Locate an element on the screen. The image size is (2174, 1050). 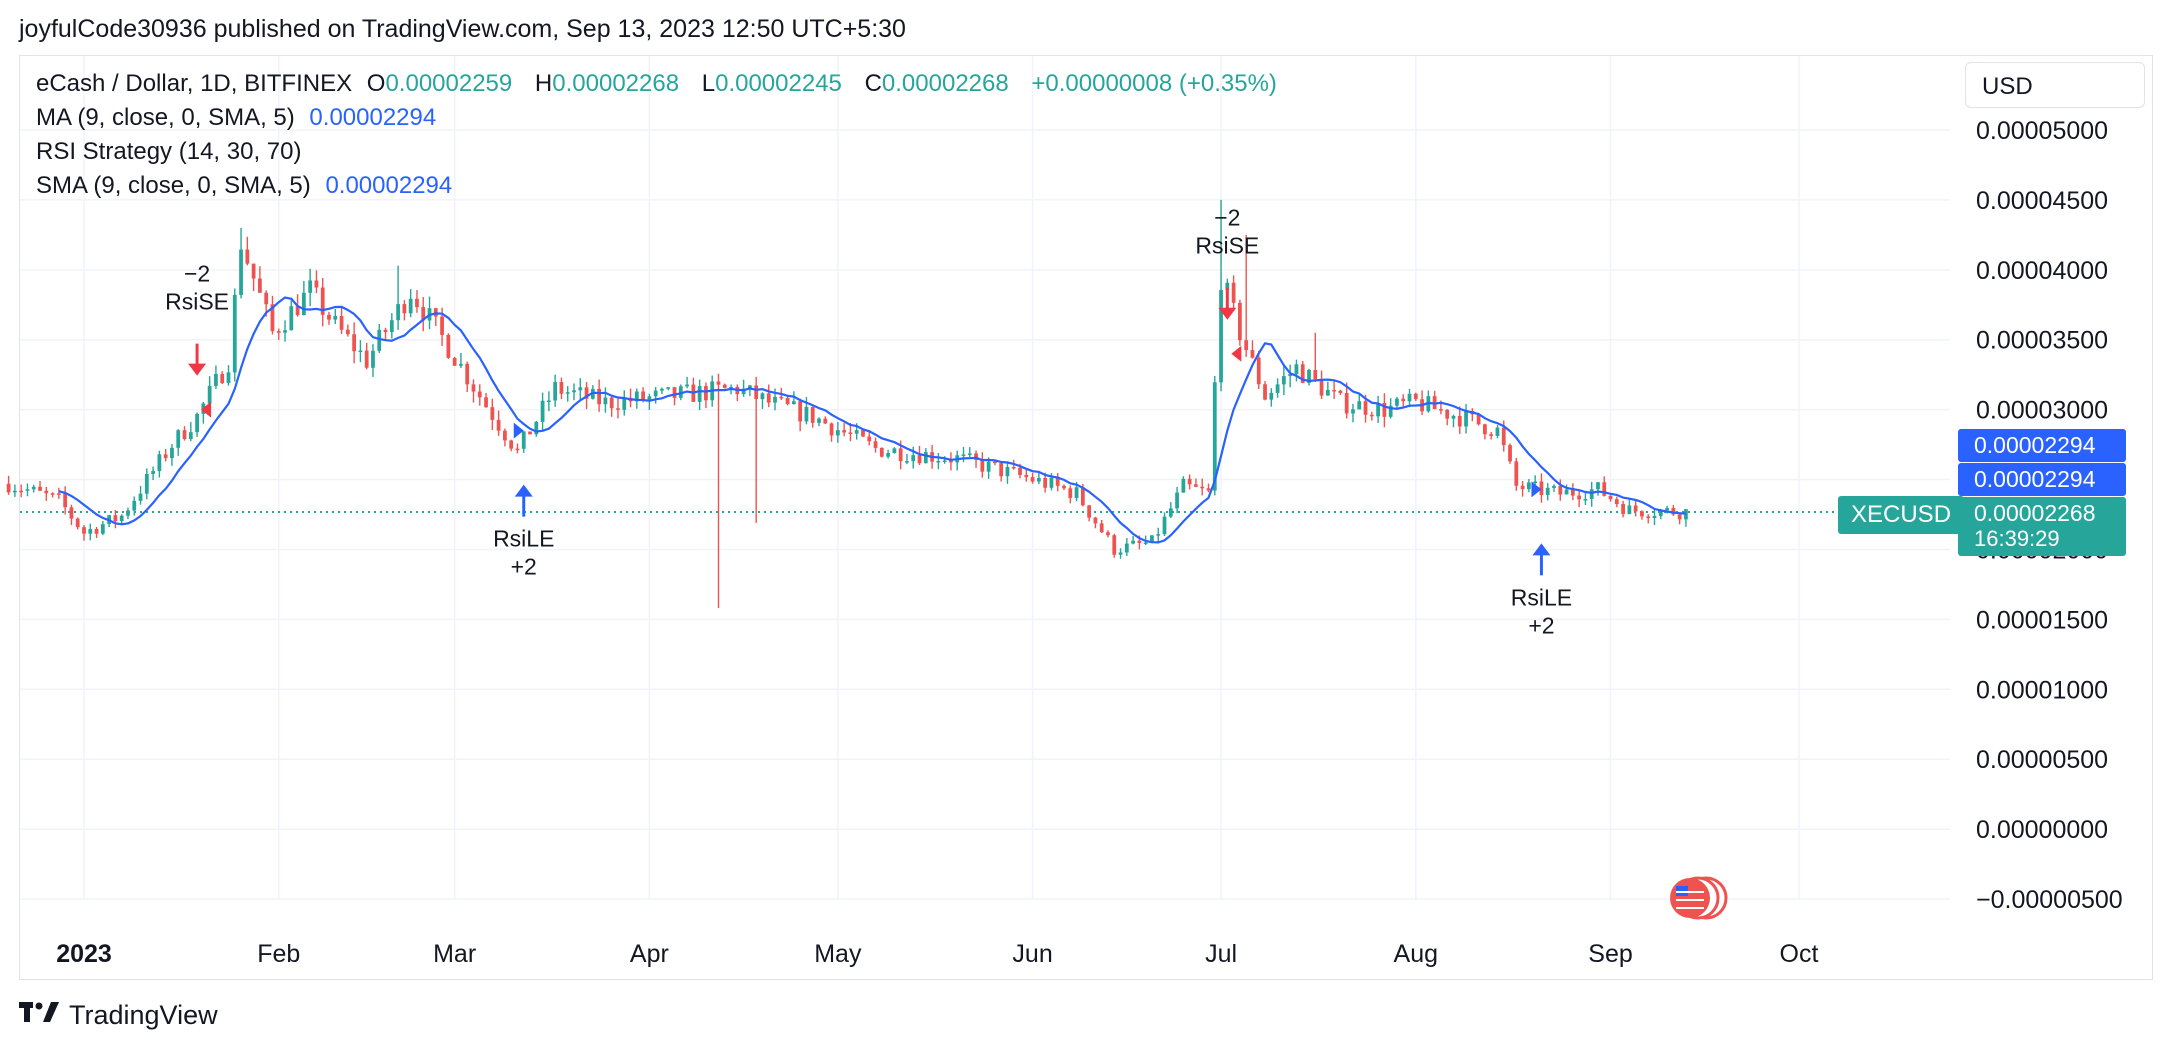
legend-open-value: 0.00002259 is located at coordinates (449, 83).